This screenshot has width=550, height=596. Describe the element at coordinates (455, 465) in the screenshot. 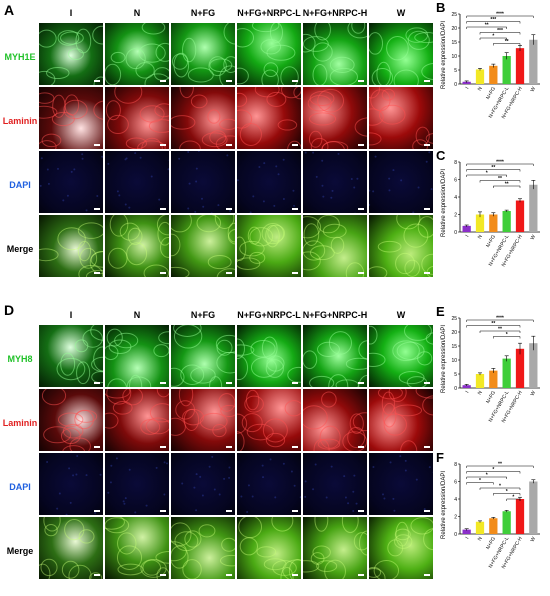

I see `y-tick-label: 8` at that location.